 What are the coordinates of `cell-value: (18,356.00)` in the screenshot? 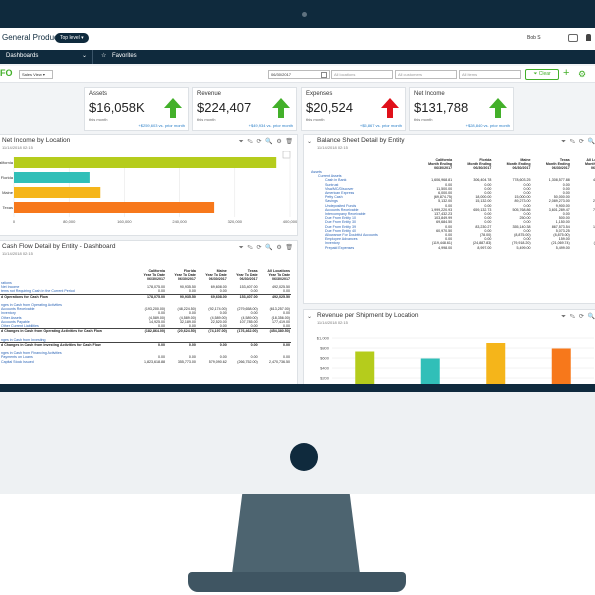 It's located at (280, 317).